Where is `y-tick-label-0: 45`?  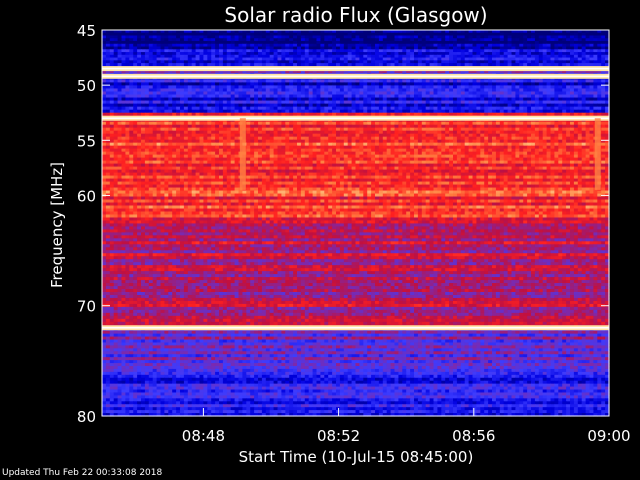 y-tick-label-0: 45 is located at coordinates (86, 31).